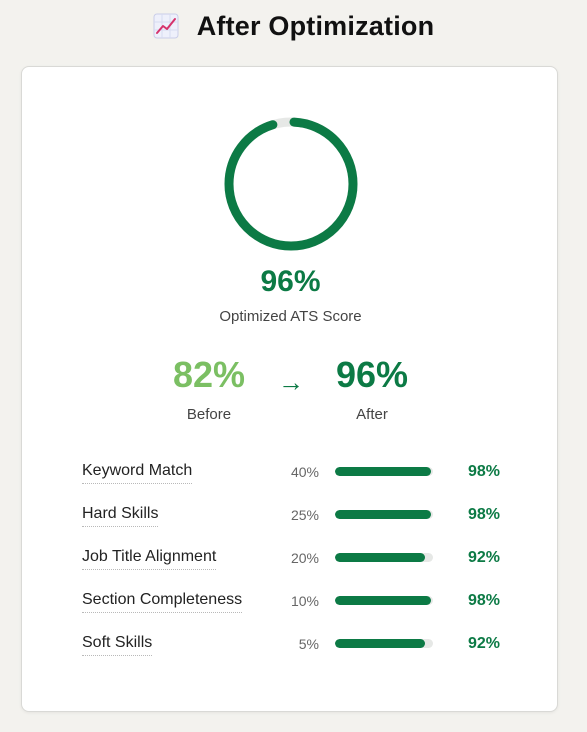 Image resolution: width=587 pixels, height=732 pixels. What do you see at coordinates (209, 414) in the screenshot?
I see `before-label: Before` at bounding box center [209, 414].